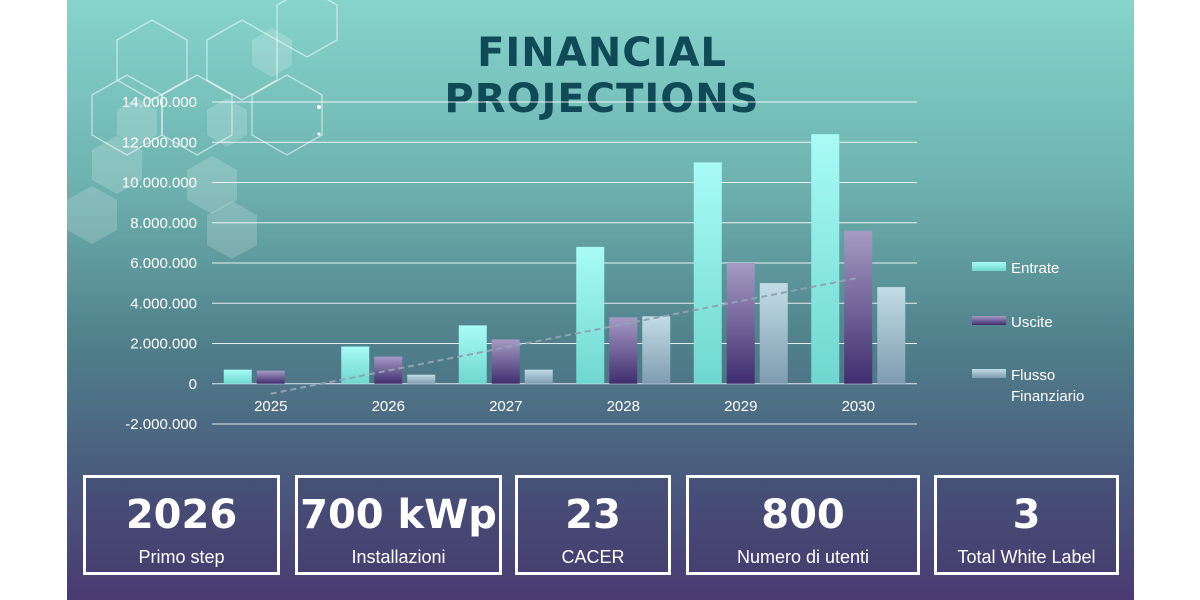  I want to click on kpi-label: Primo step, so click(181, 557).